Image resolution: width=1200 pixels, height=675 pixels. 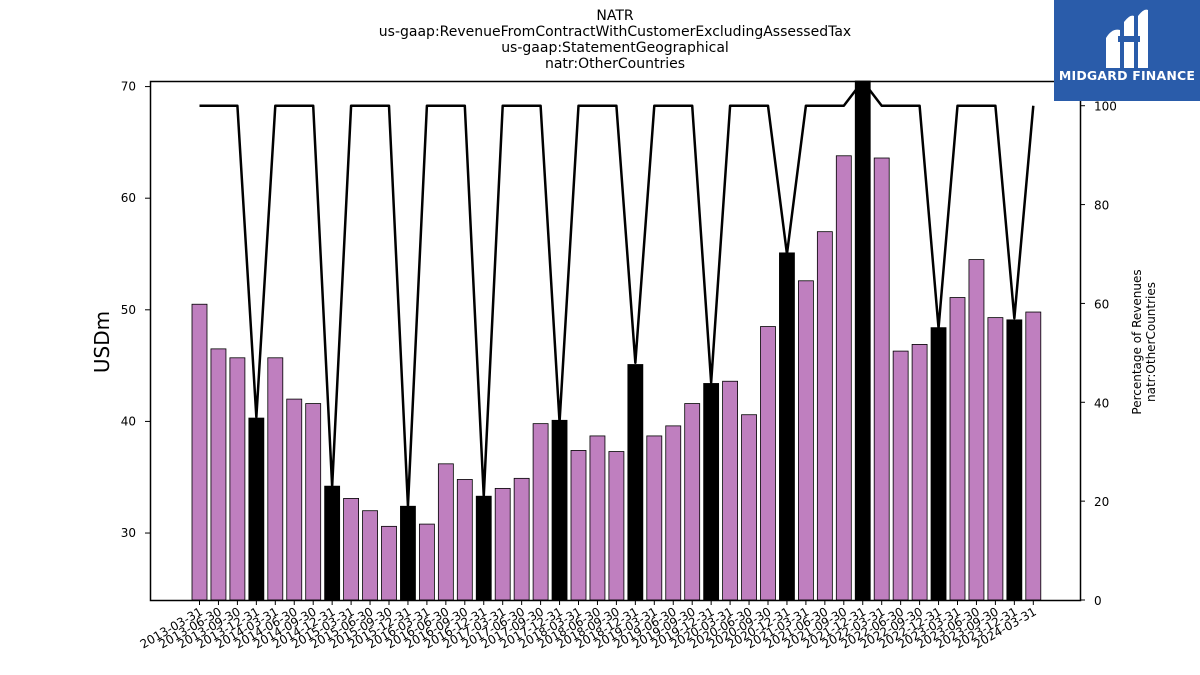 What do you see at coordinates (1105, 107) in the screenshot?
I see `y2-tick-label: 100` at bounding box center [1105, 107].